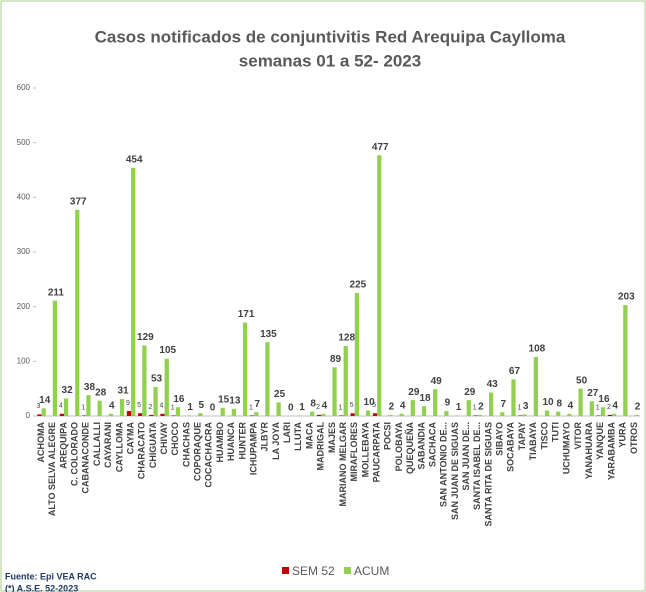 The height and width of the screenshot is (592, 646). What do you see at coordinates (63, 445) in the screenshot?
I see `x-tick-label: AREQUIPA` at bounding box center [63, 445].